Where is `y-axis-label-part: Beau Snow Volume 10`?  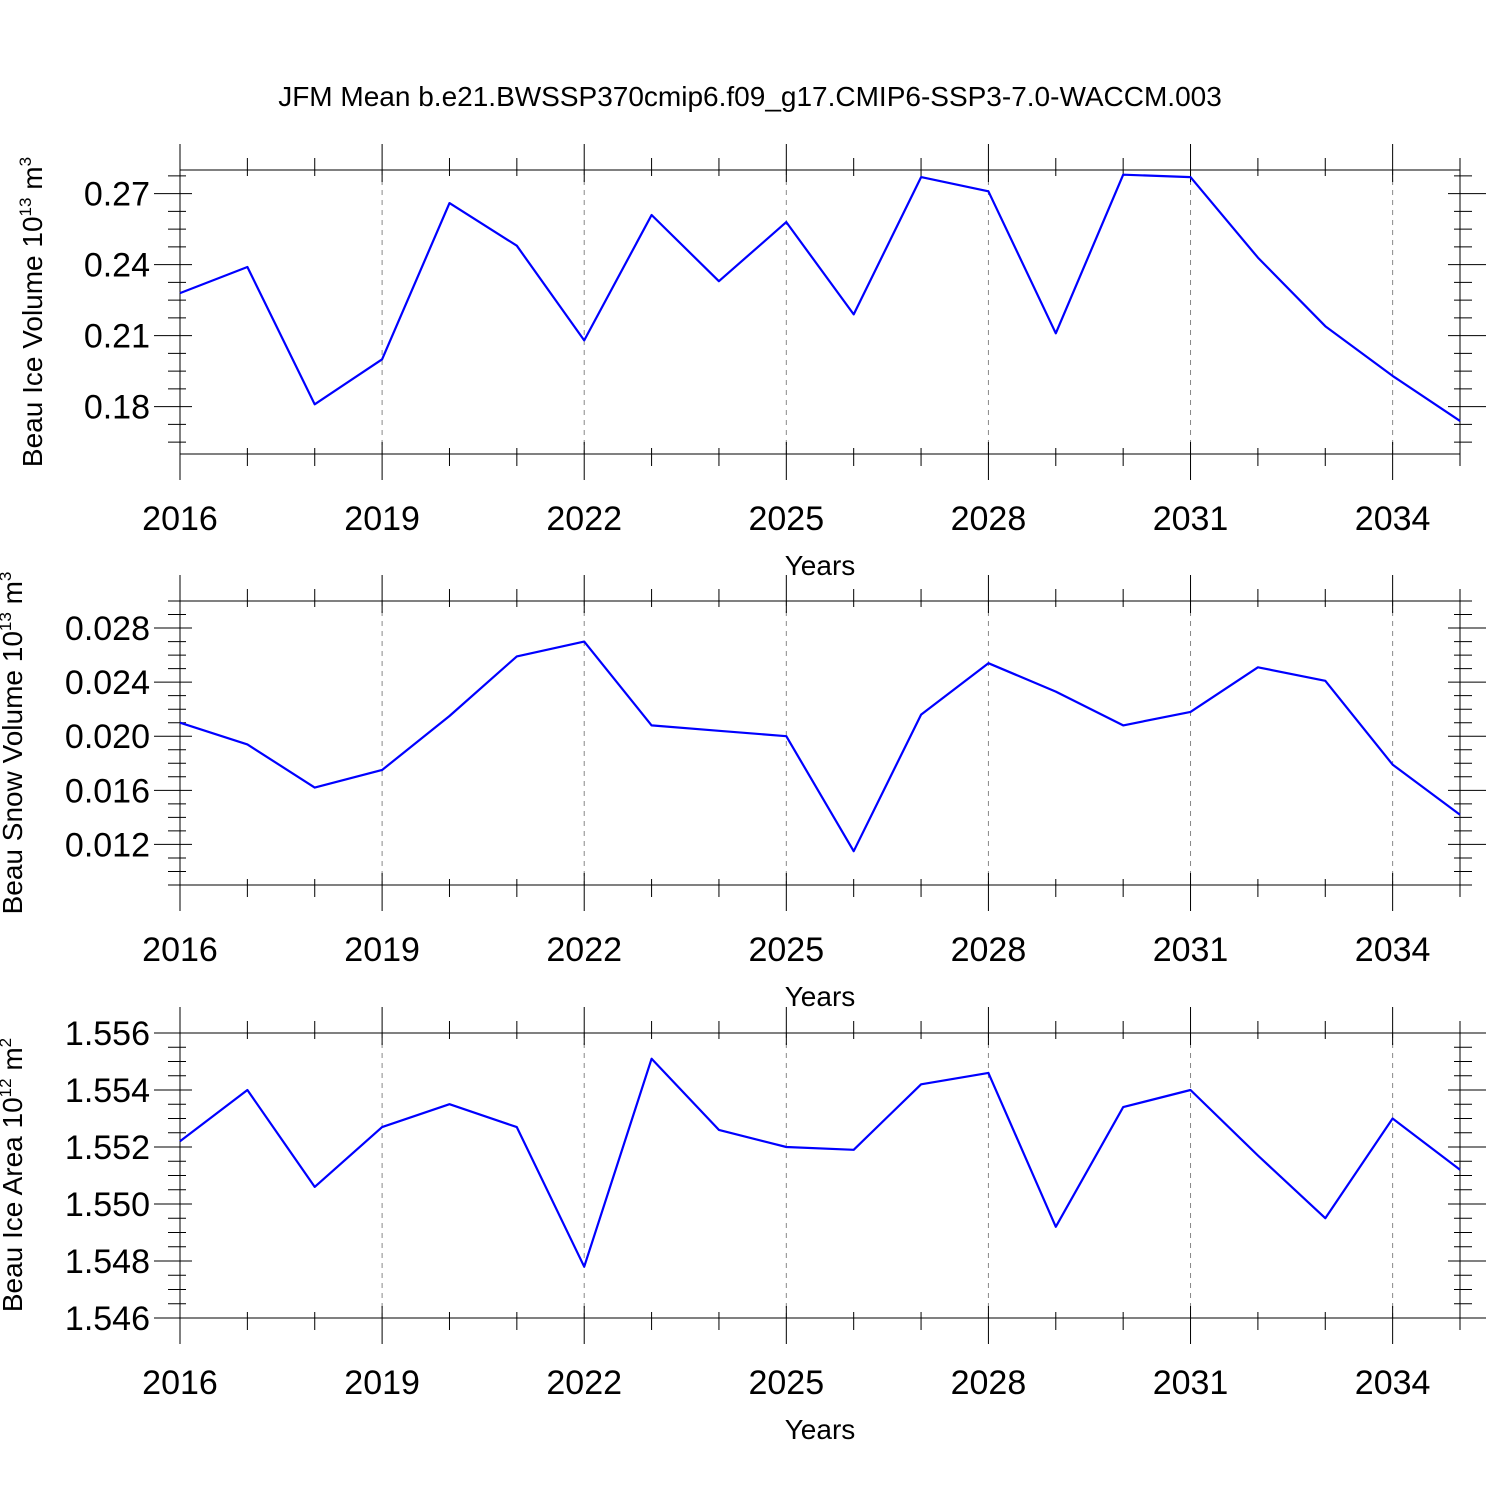
y-axis-label-part: Beau Snow Volume 10 is located at coordinates (14, 772).